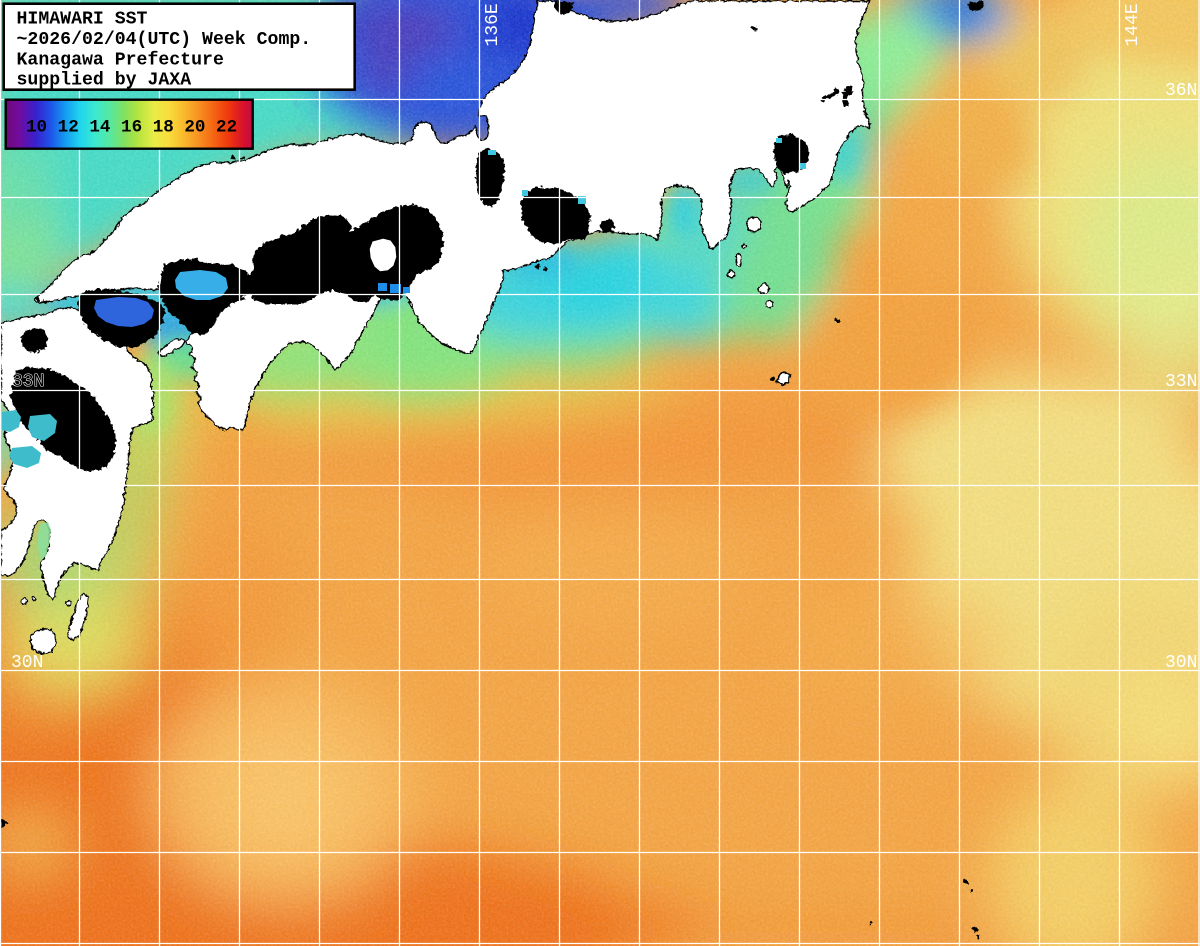 The height and width of the screenshot is (946, 1200). What do you see at coordinates (1181, 91) in the screenshot?
I see `svg-text: 36N` at bounding box center [1181, 91].